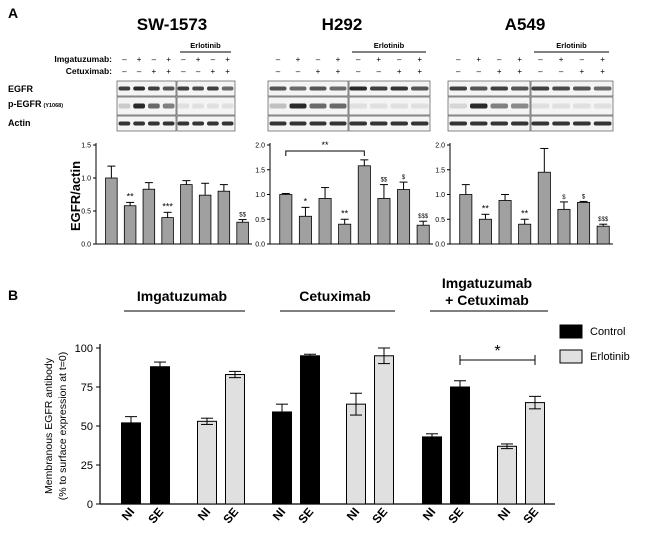 The width and height of the screenshot is (650, 544). I want to click on panel-a-label: A, so click(13, 13).